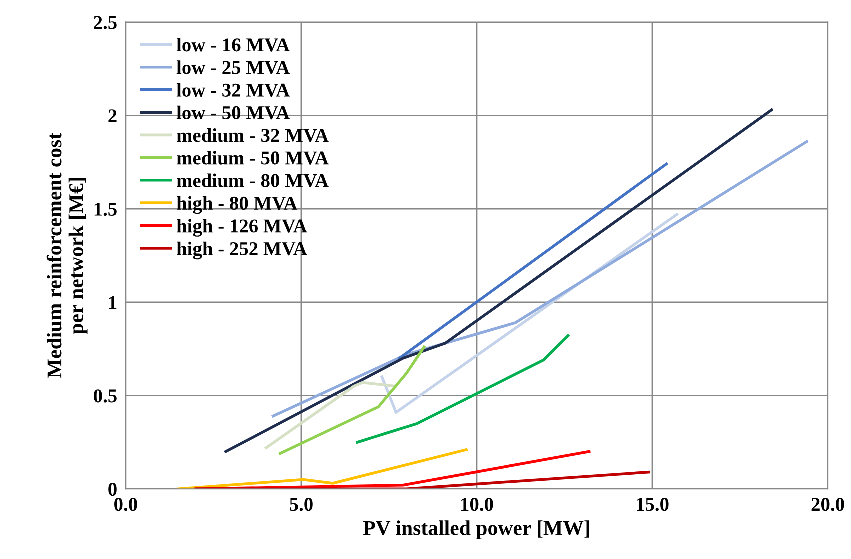 This screenshot has width=851, height=559. Describe the element at coordinates (653, 505) in the screenshot. I see `x-tick-label: 15.0` at that location.